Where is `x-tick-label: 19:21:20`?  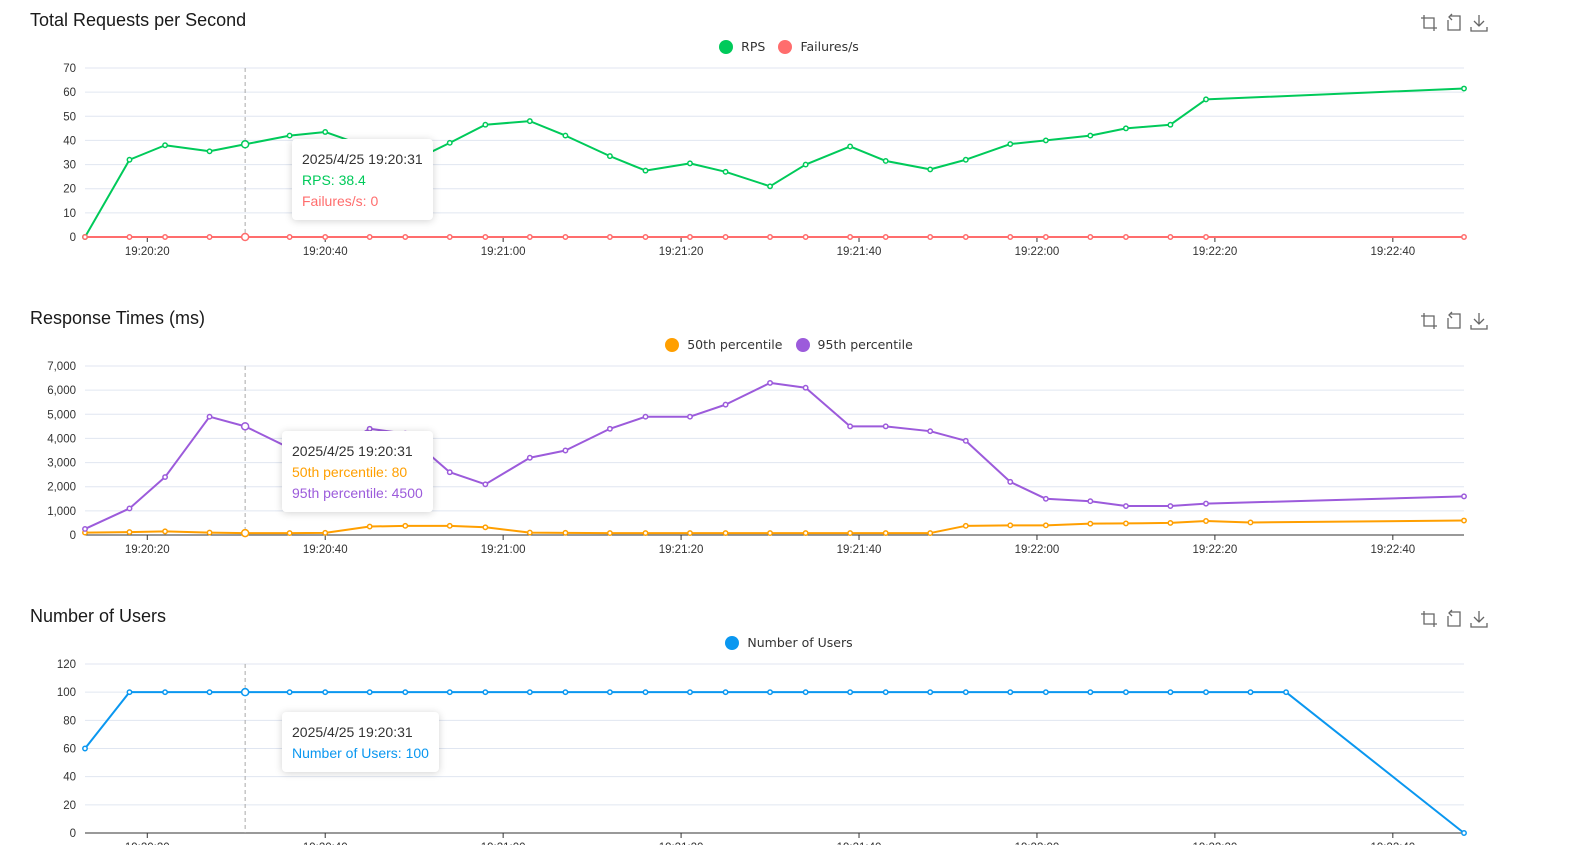 x-tick-label: 19:21:20 is located at coordinates (681, 843).